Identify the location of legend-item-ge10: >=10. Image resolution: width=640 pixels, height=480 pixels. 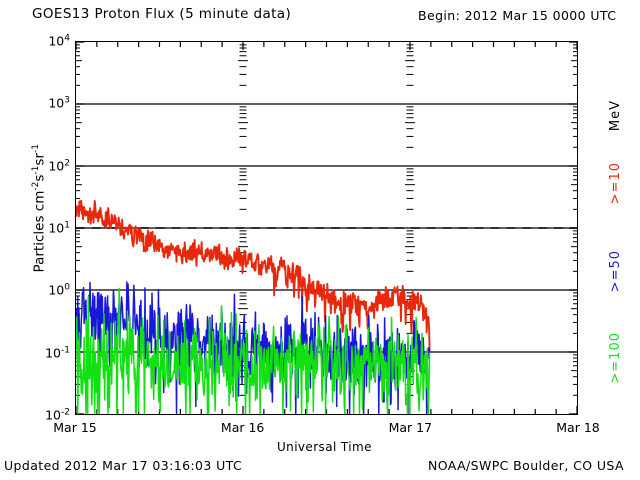
(615, 183).